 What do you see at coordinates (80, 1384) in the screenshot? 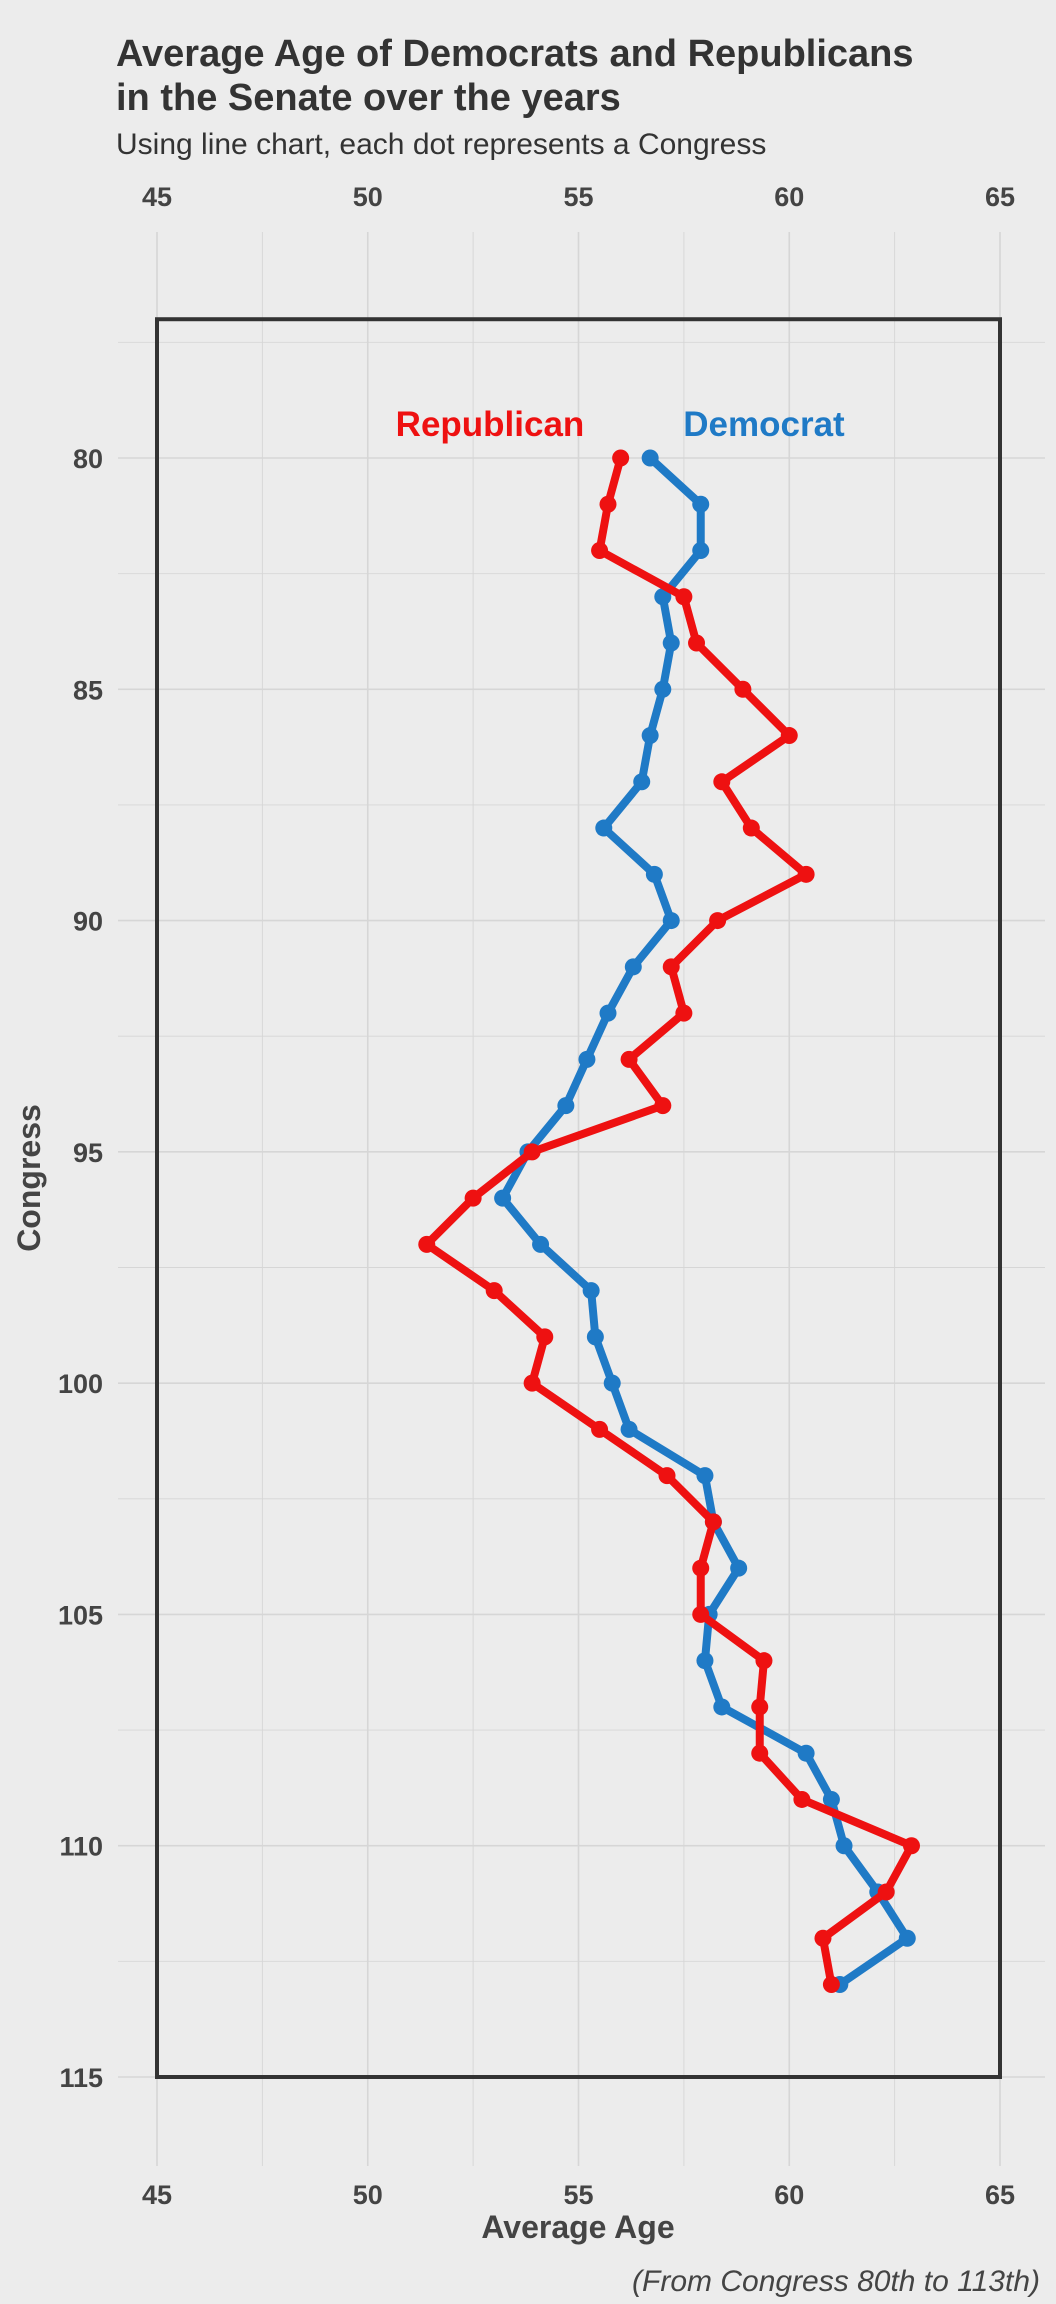
I see `y-tick-label: 100` at bounding box center [80, 1384].